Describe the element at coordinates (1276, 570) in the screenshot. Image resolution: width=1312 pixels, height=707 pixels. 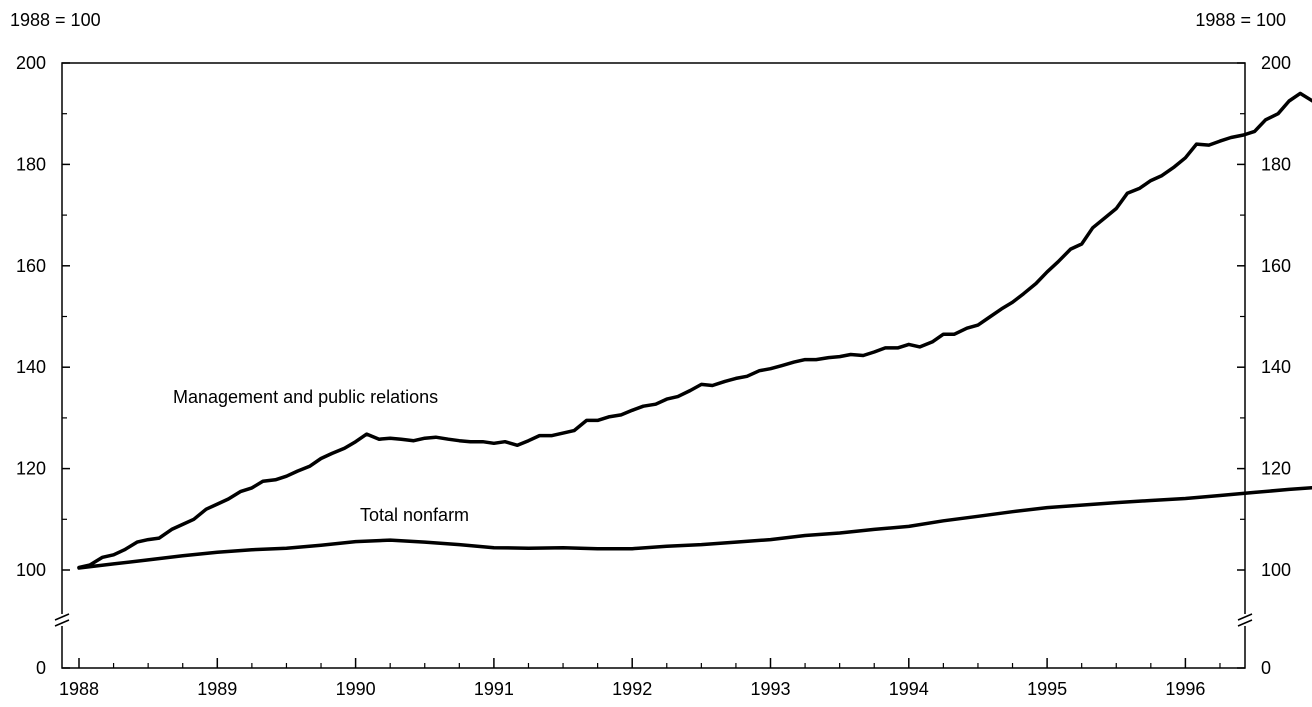
I see `y-tick-label-right: 100` at that location.